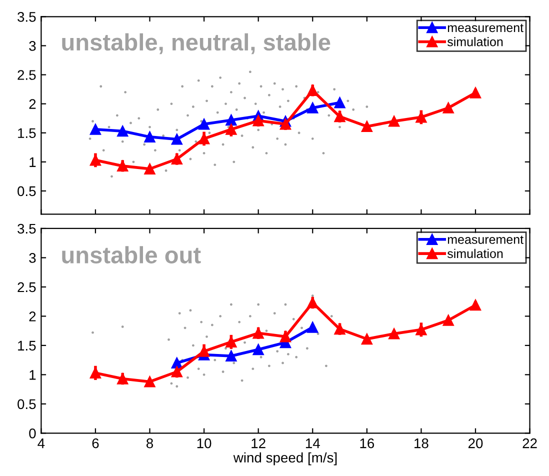 The image size is (549, 476). What do you see at coordinates (285, 459) in the screenshot?
I see `x-axis-title: wind speed [m/s]` at bounding box center [285, 459].